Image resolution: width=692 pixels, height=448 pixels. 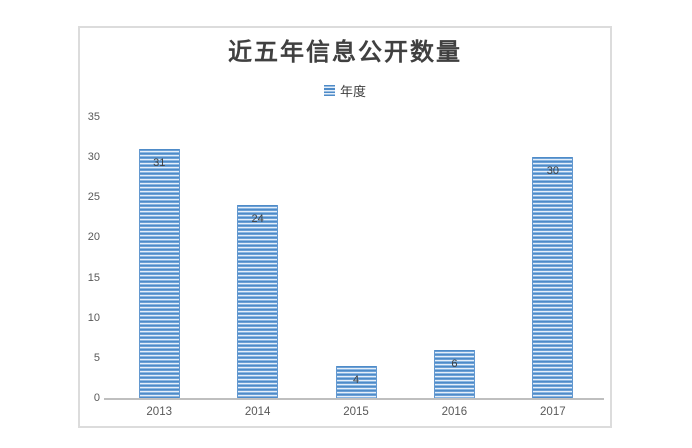 What do you see at coordinates (329, 90) in the screenshot?
I see `legend-marker-icon` at bounding box center [329, 90].